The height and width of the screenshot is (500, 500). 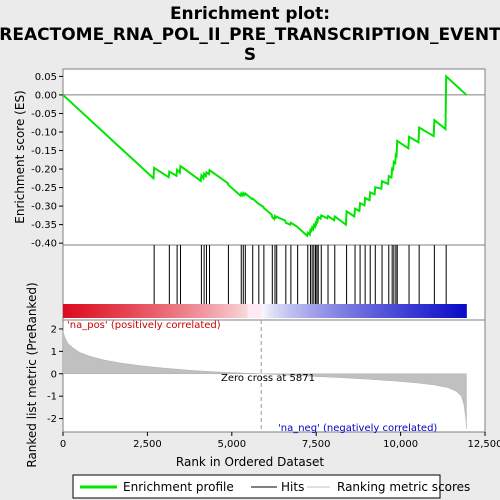 What do you see at coordinates (55, 374) in the screenshot?
I see `metric-y-axis: 2 1 0 -1 -2` at bounding box center [55, 374].